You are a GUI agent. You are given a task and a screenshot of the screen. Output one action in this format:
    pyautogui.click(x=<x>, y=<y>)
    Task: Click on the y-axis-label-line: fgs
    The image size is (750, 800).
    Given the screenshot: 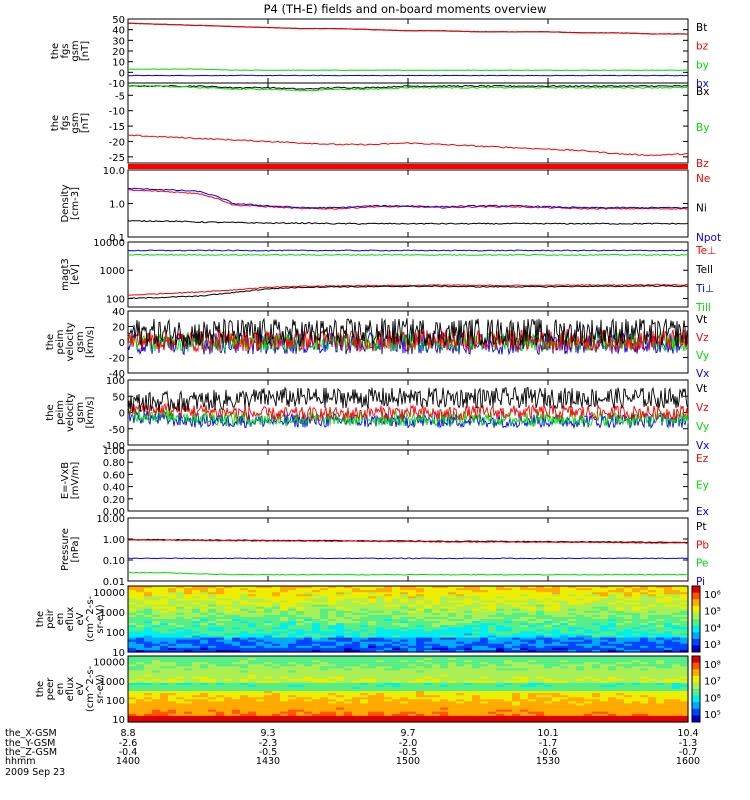 What is the action you would take?
    pyautogui.click(x=65, y=122)
    